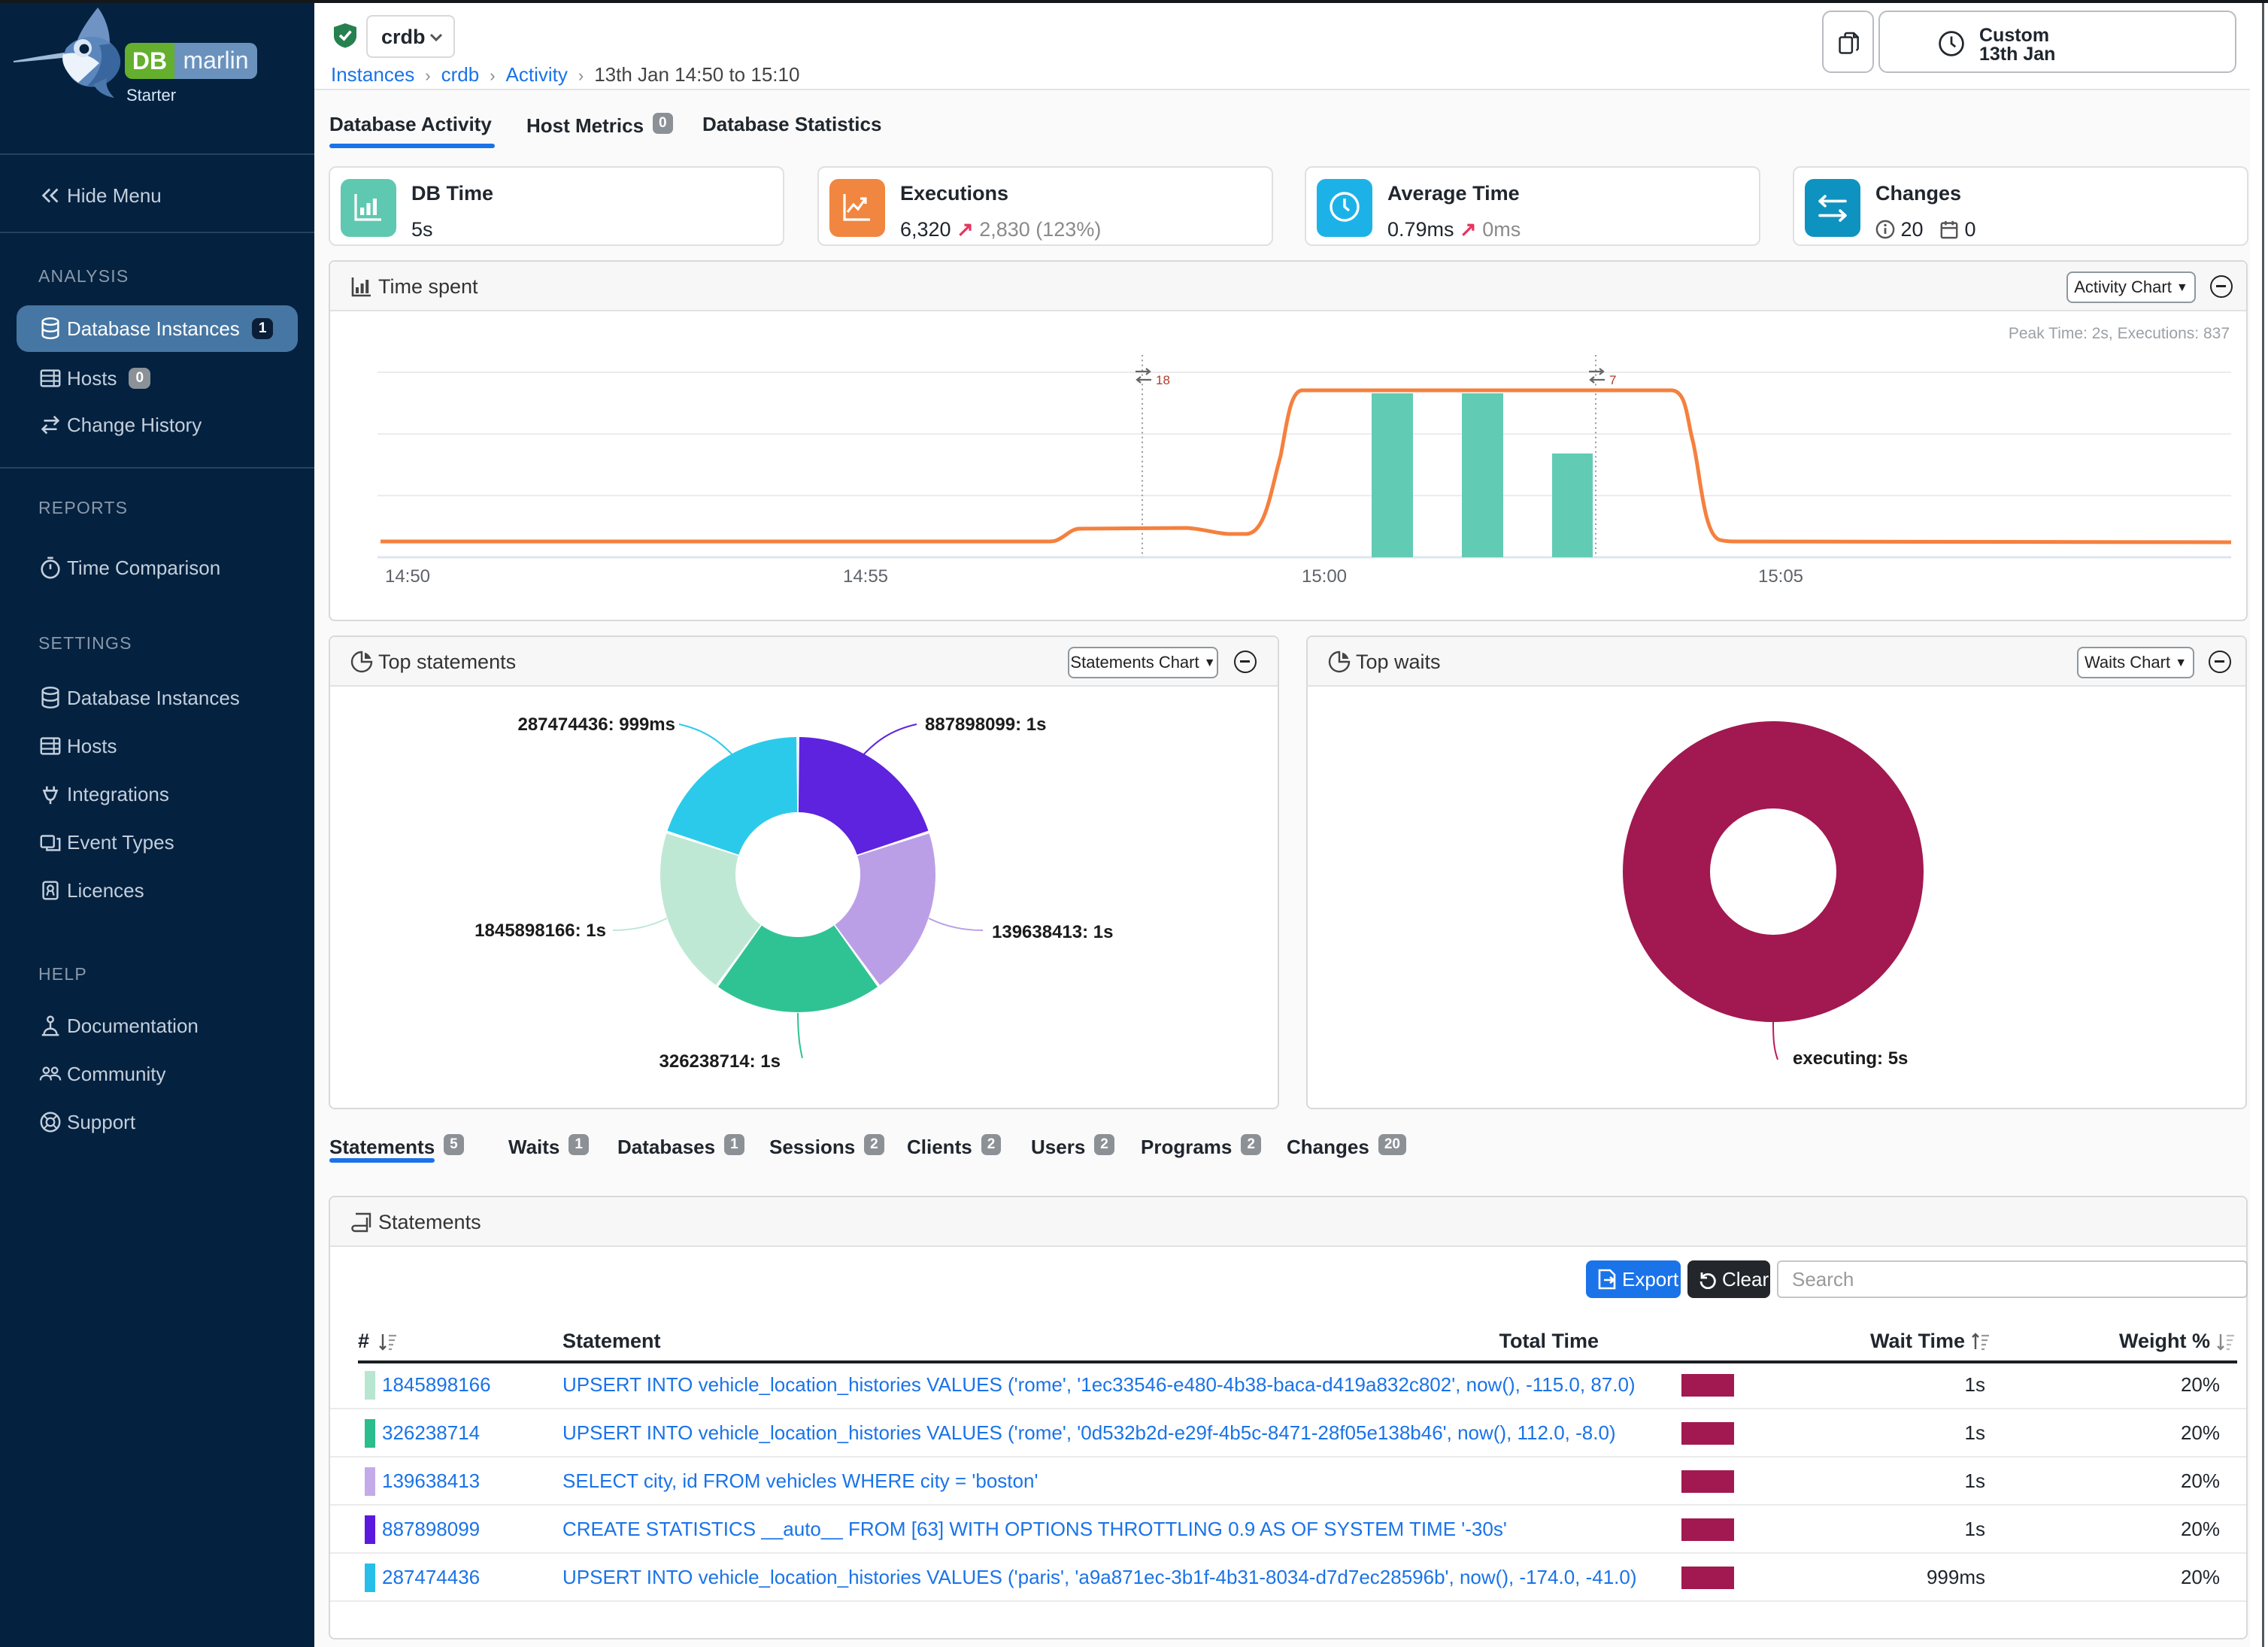 The width and height of the screenshot is (2268, 1647). What do you see at coordinates (1053, 932) in the screenshot?
I see `svg-text: 139638413: 1s` at bounding box center [1053, 932].